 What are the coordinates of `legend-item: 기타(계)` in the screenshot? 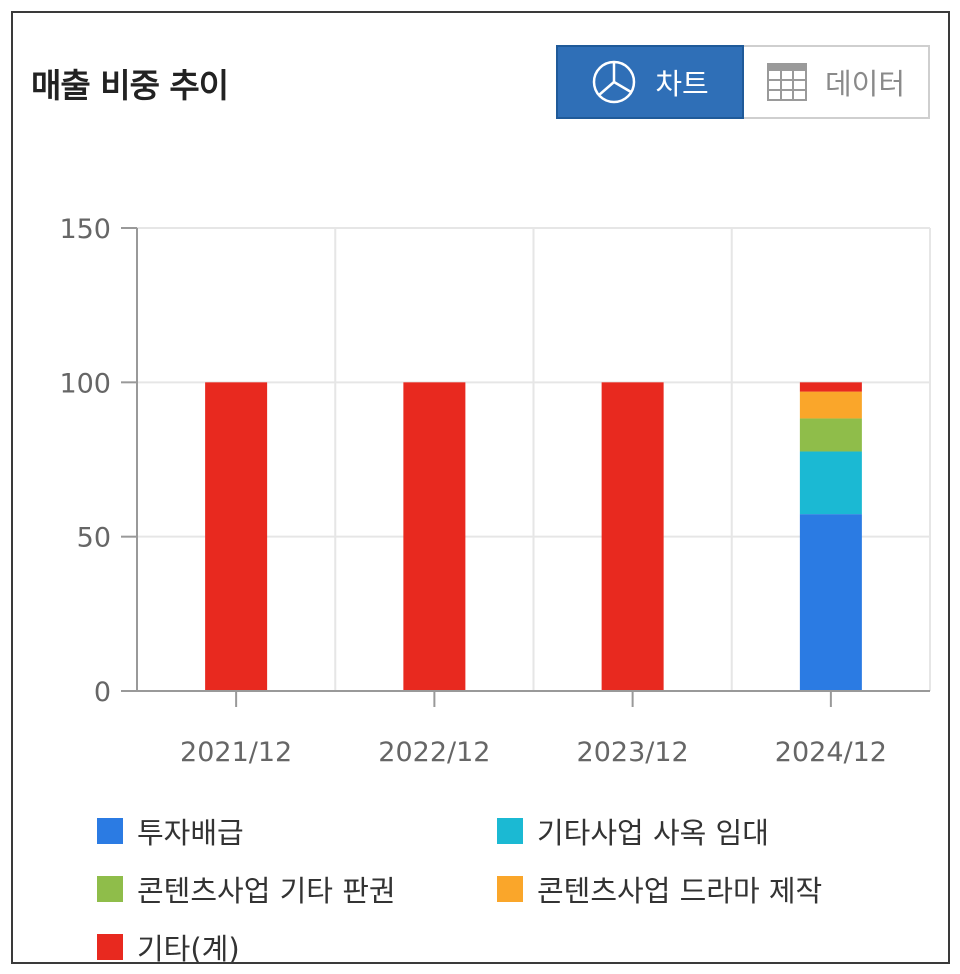 It's located at (297, 946).